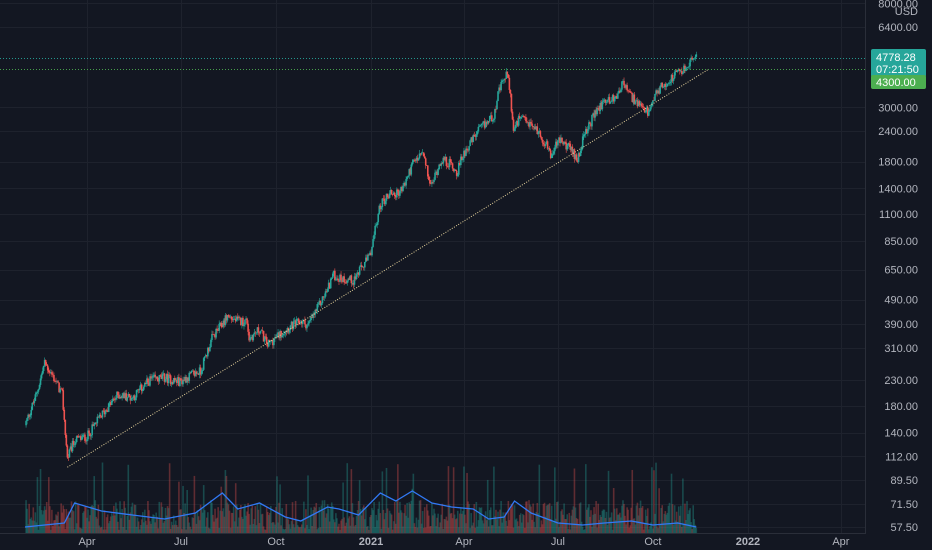  I want to click on level-price-tag, so click(898, 82).